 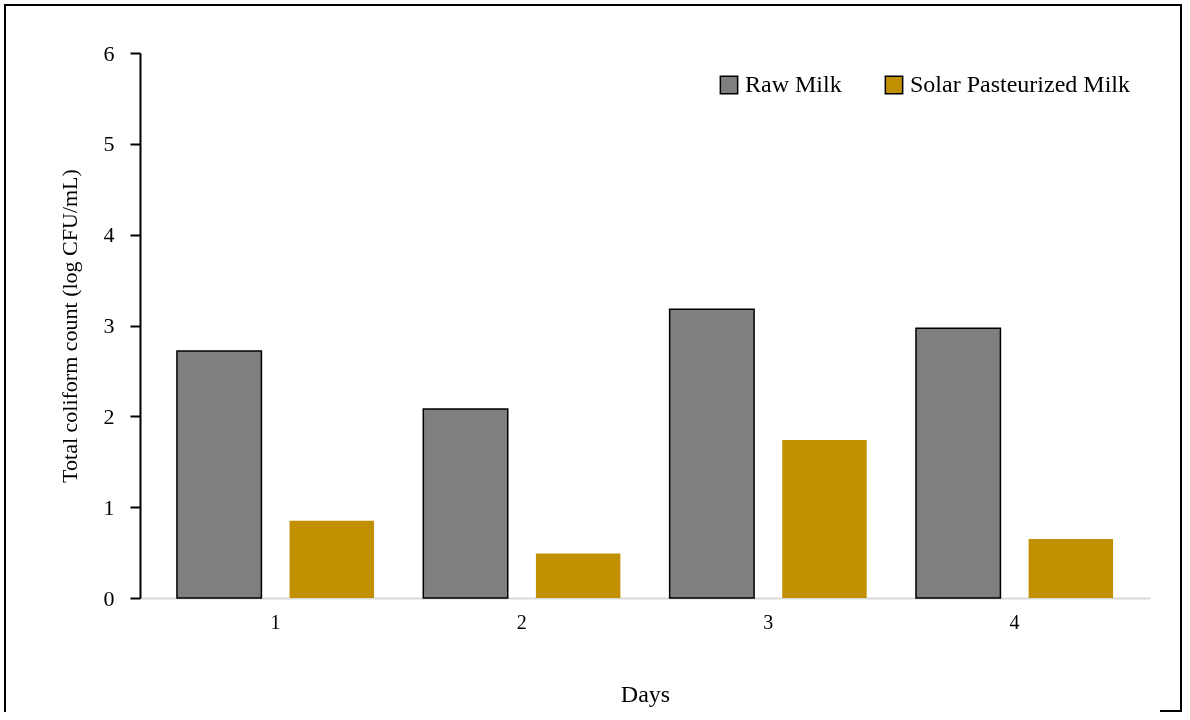 I want to click on y-tick-label: 2, so click(x=109, y=416).